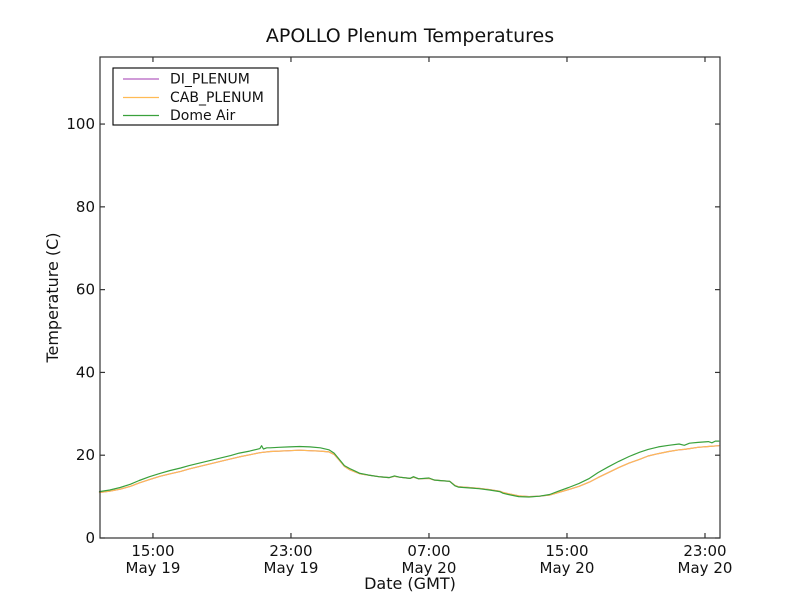 Image resolution: width=800 pixels, height=605 pixels. What do you see at coordinates (203, 116) in the screenshot?
I see `legend-label-dome-air: Dome Air` at bounding box center [203, 116].